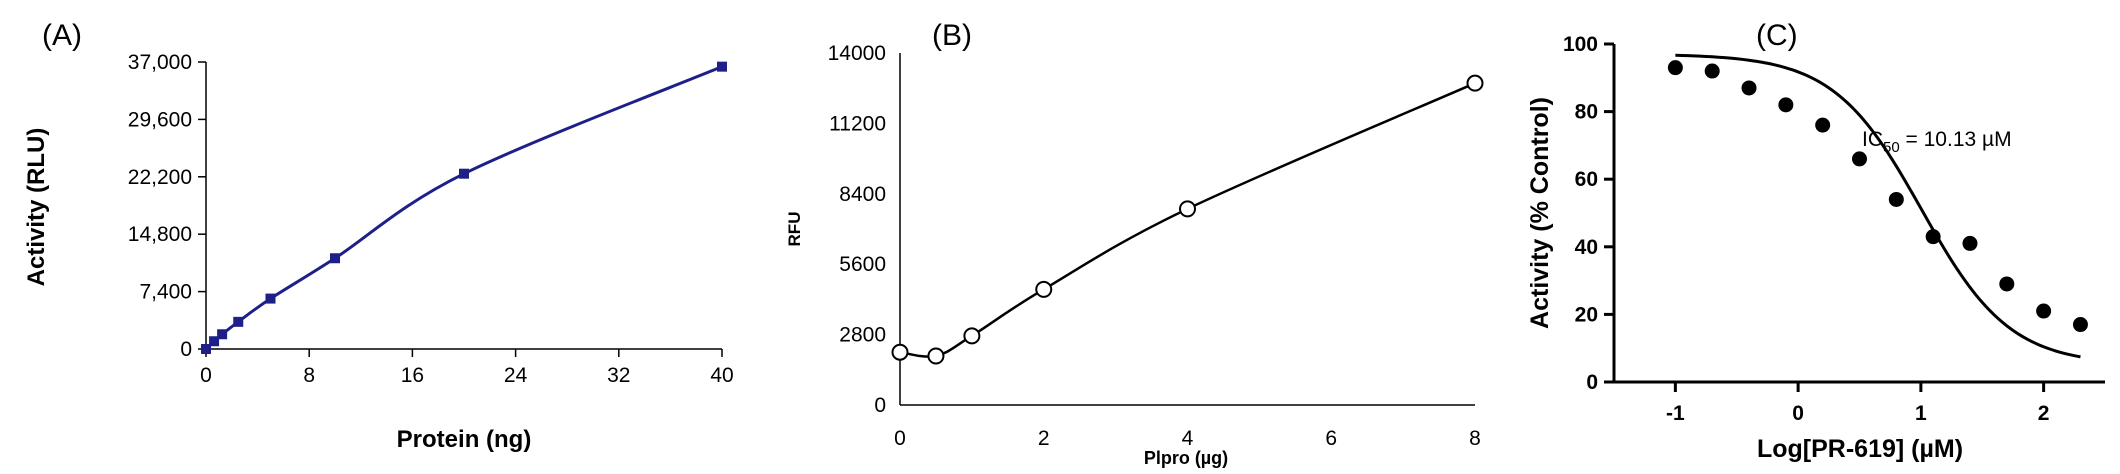 The height and width of the screenshot is (474, 2120). Describe the element at coordinates (1586, 247) in the screenshot. I see `panel-c-y-tick-label: 40` at that location.